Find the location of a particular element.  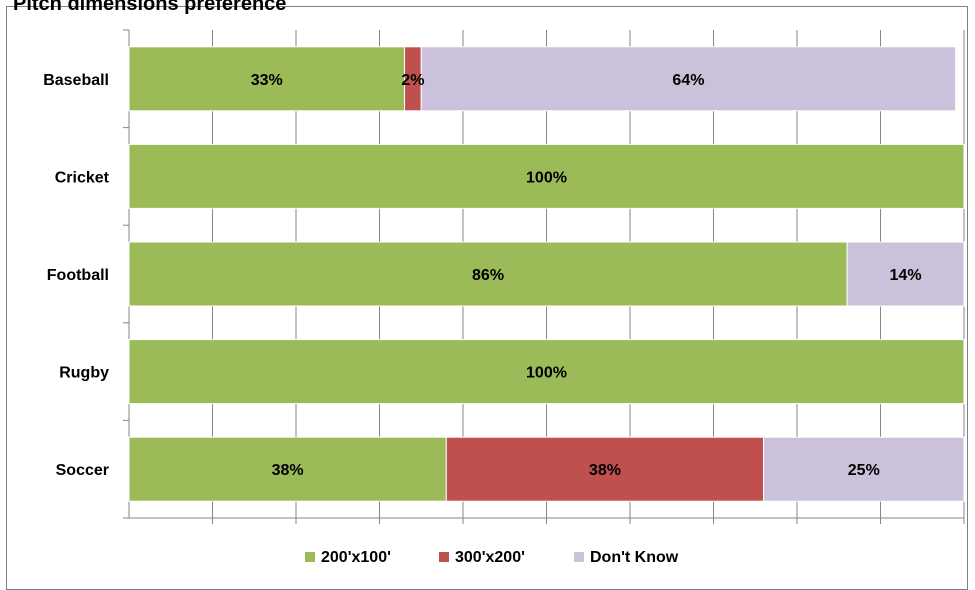

data-label: 86% is located at coordinates (488, 275).